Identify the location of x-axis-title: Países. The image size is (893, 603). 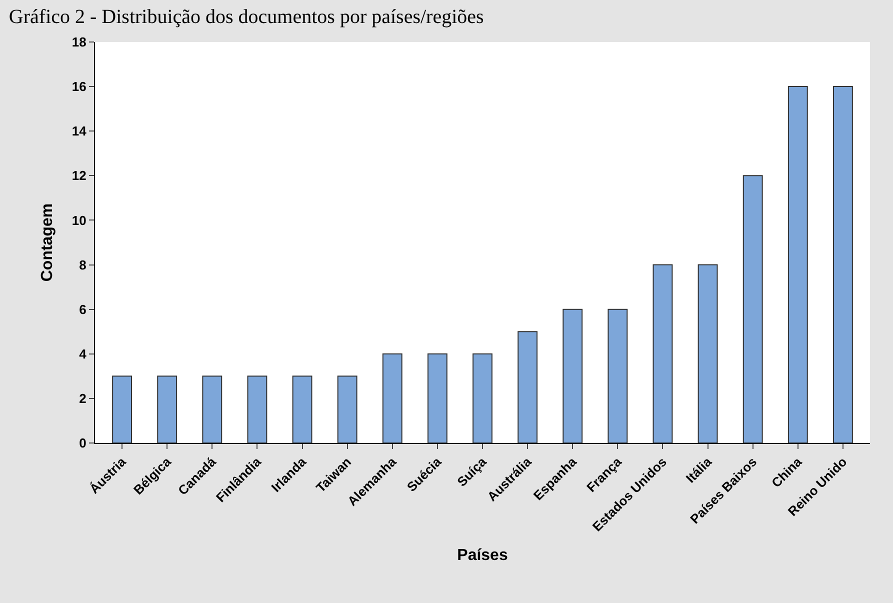
(482, 555).